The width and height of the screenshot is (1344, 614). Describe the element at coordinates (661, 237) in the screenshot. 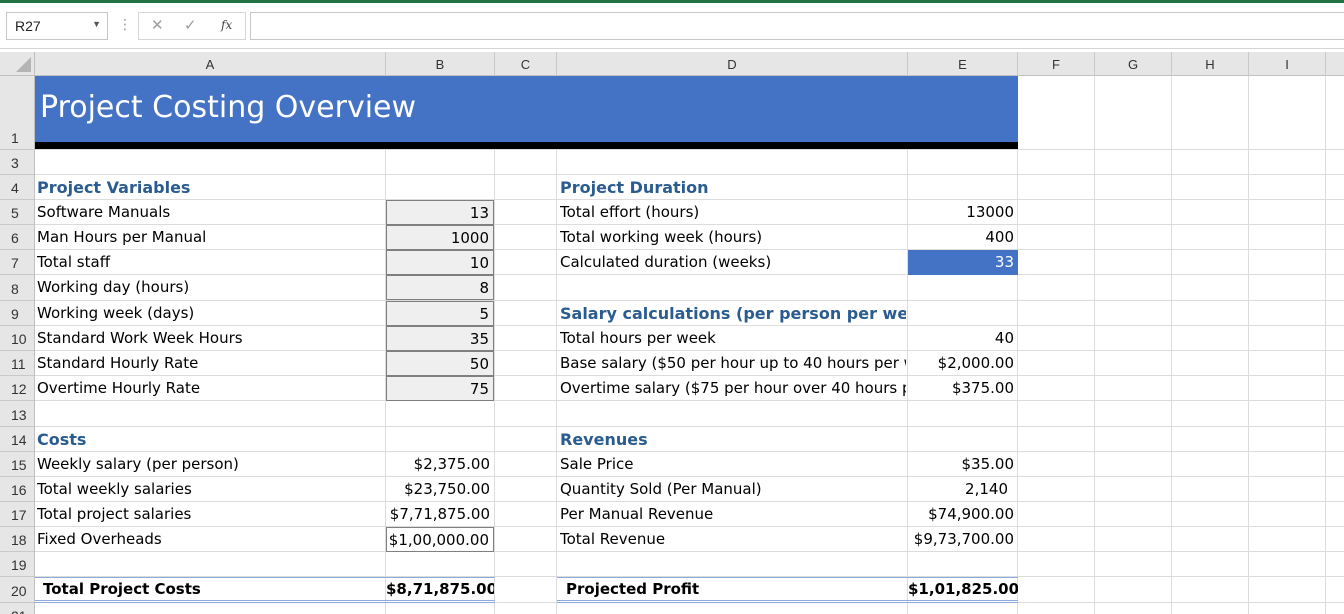

I see `duration-label: Total working week (hours)` at that location.